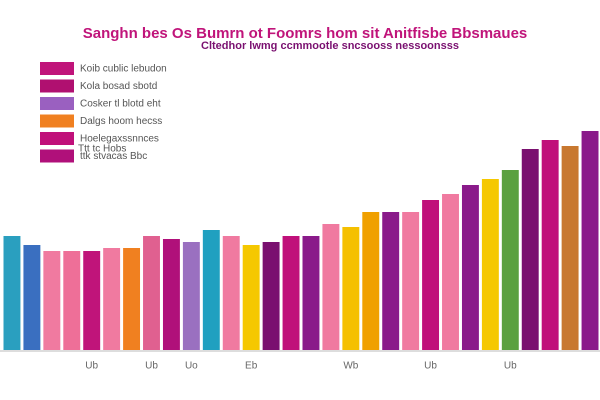 The height and width of the screenshot is (400, 600). What do you see at coordinates (120, 104) in the screenshot?
I see `legend-label: Cosker tl blotd eht` at bounding box center [120, 104].